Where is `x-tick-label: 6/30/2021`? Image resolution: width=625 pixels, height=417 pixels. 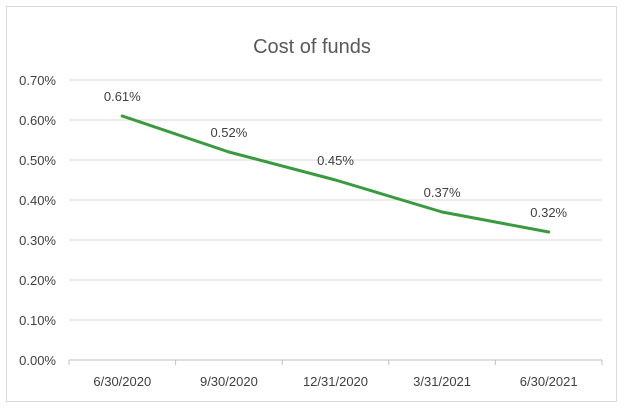 x-tick-label: 6/30/2021 is located at coordinates (549, 381).